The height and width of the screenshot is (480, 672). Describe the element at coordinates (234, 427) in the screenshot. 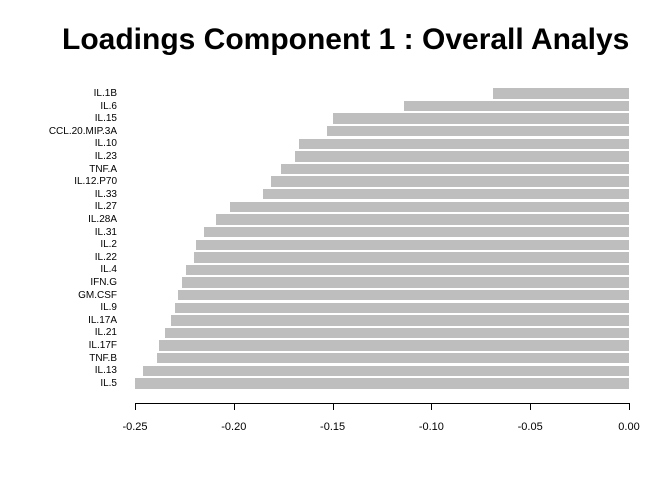

I see `x-axis-tick-label: -0.20` at that location.